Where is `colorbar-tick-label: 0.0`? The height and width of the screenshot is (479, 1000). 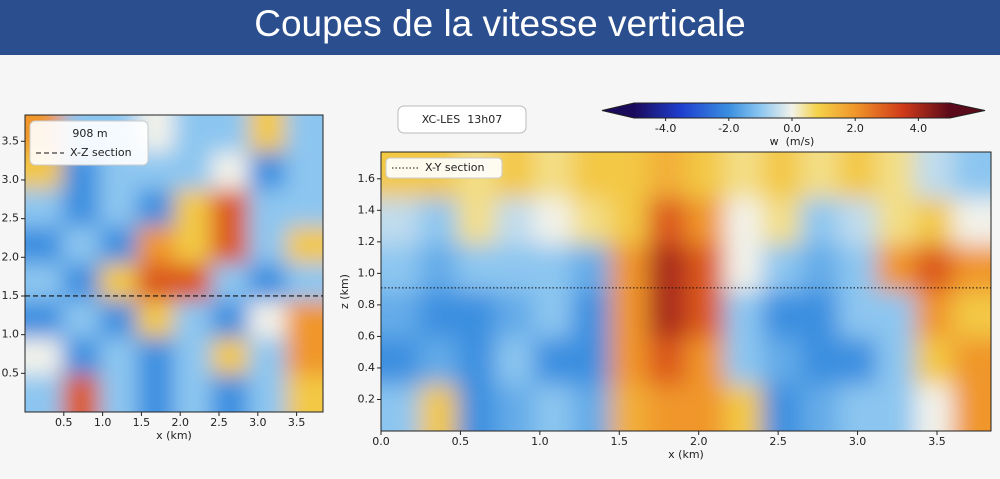
colorbar-tick-label: 0.0 is located at coordinates (792, 128).